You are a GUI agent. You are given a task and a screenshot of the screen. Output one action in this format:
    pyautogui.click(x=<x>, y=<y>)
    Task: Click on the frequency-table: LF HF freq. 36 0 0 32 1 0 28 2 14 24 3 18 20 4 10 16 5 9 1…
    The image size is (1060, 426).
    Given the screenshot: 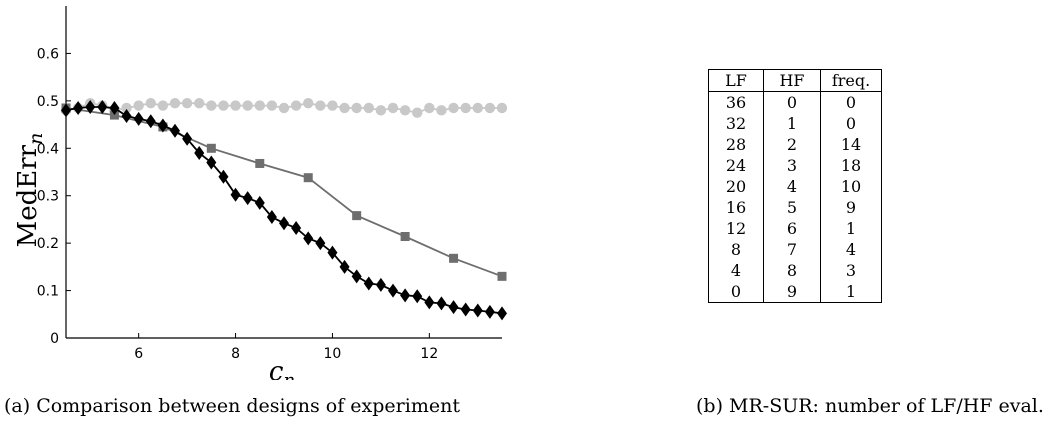 What is the action you would take?
    pyautogui.click(x=795, y=186)
    